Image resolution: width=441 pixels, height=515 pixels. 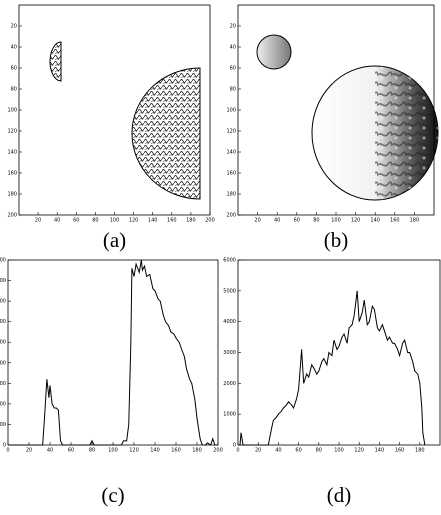 I want to click on panel-b-image, so click(x=347, y=117).